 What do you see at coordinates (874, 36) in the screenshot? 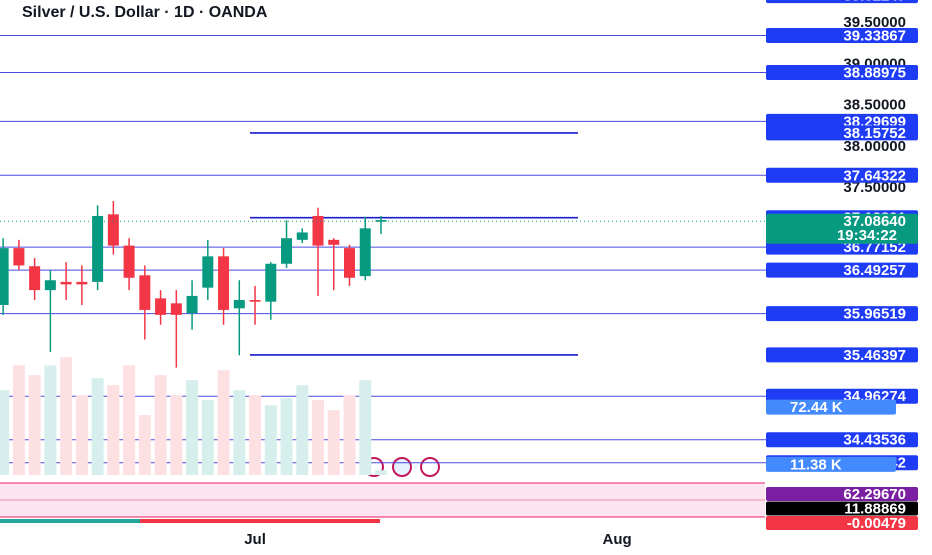
I see `price-label: 39.33867` at bounding box center [874, 36].